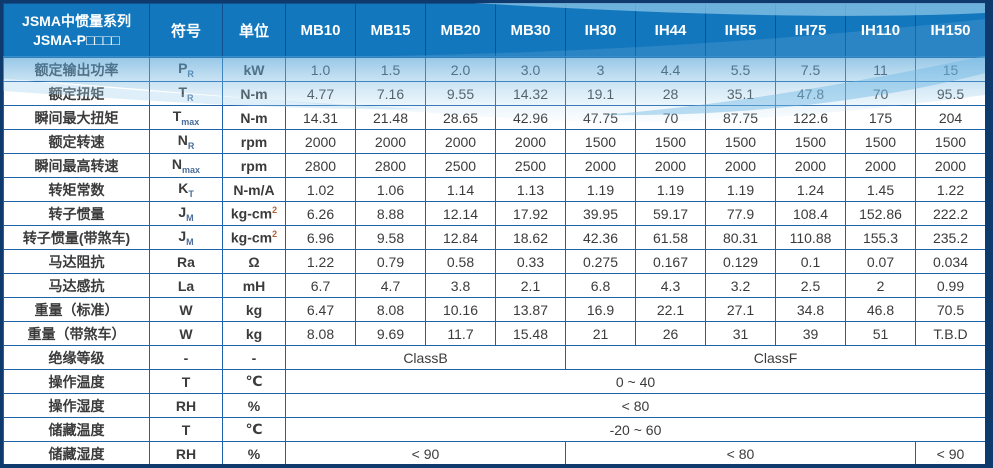  I want to click on value-cell: 59.17, so click(670, 213).